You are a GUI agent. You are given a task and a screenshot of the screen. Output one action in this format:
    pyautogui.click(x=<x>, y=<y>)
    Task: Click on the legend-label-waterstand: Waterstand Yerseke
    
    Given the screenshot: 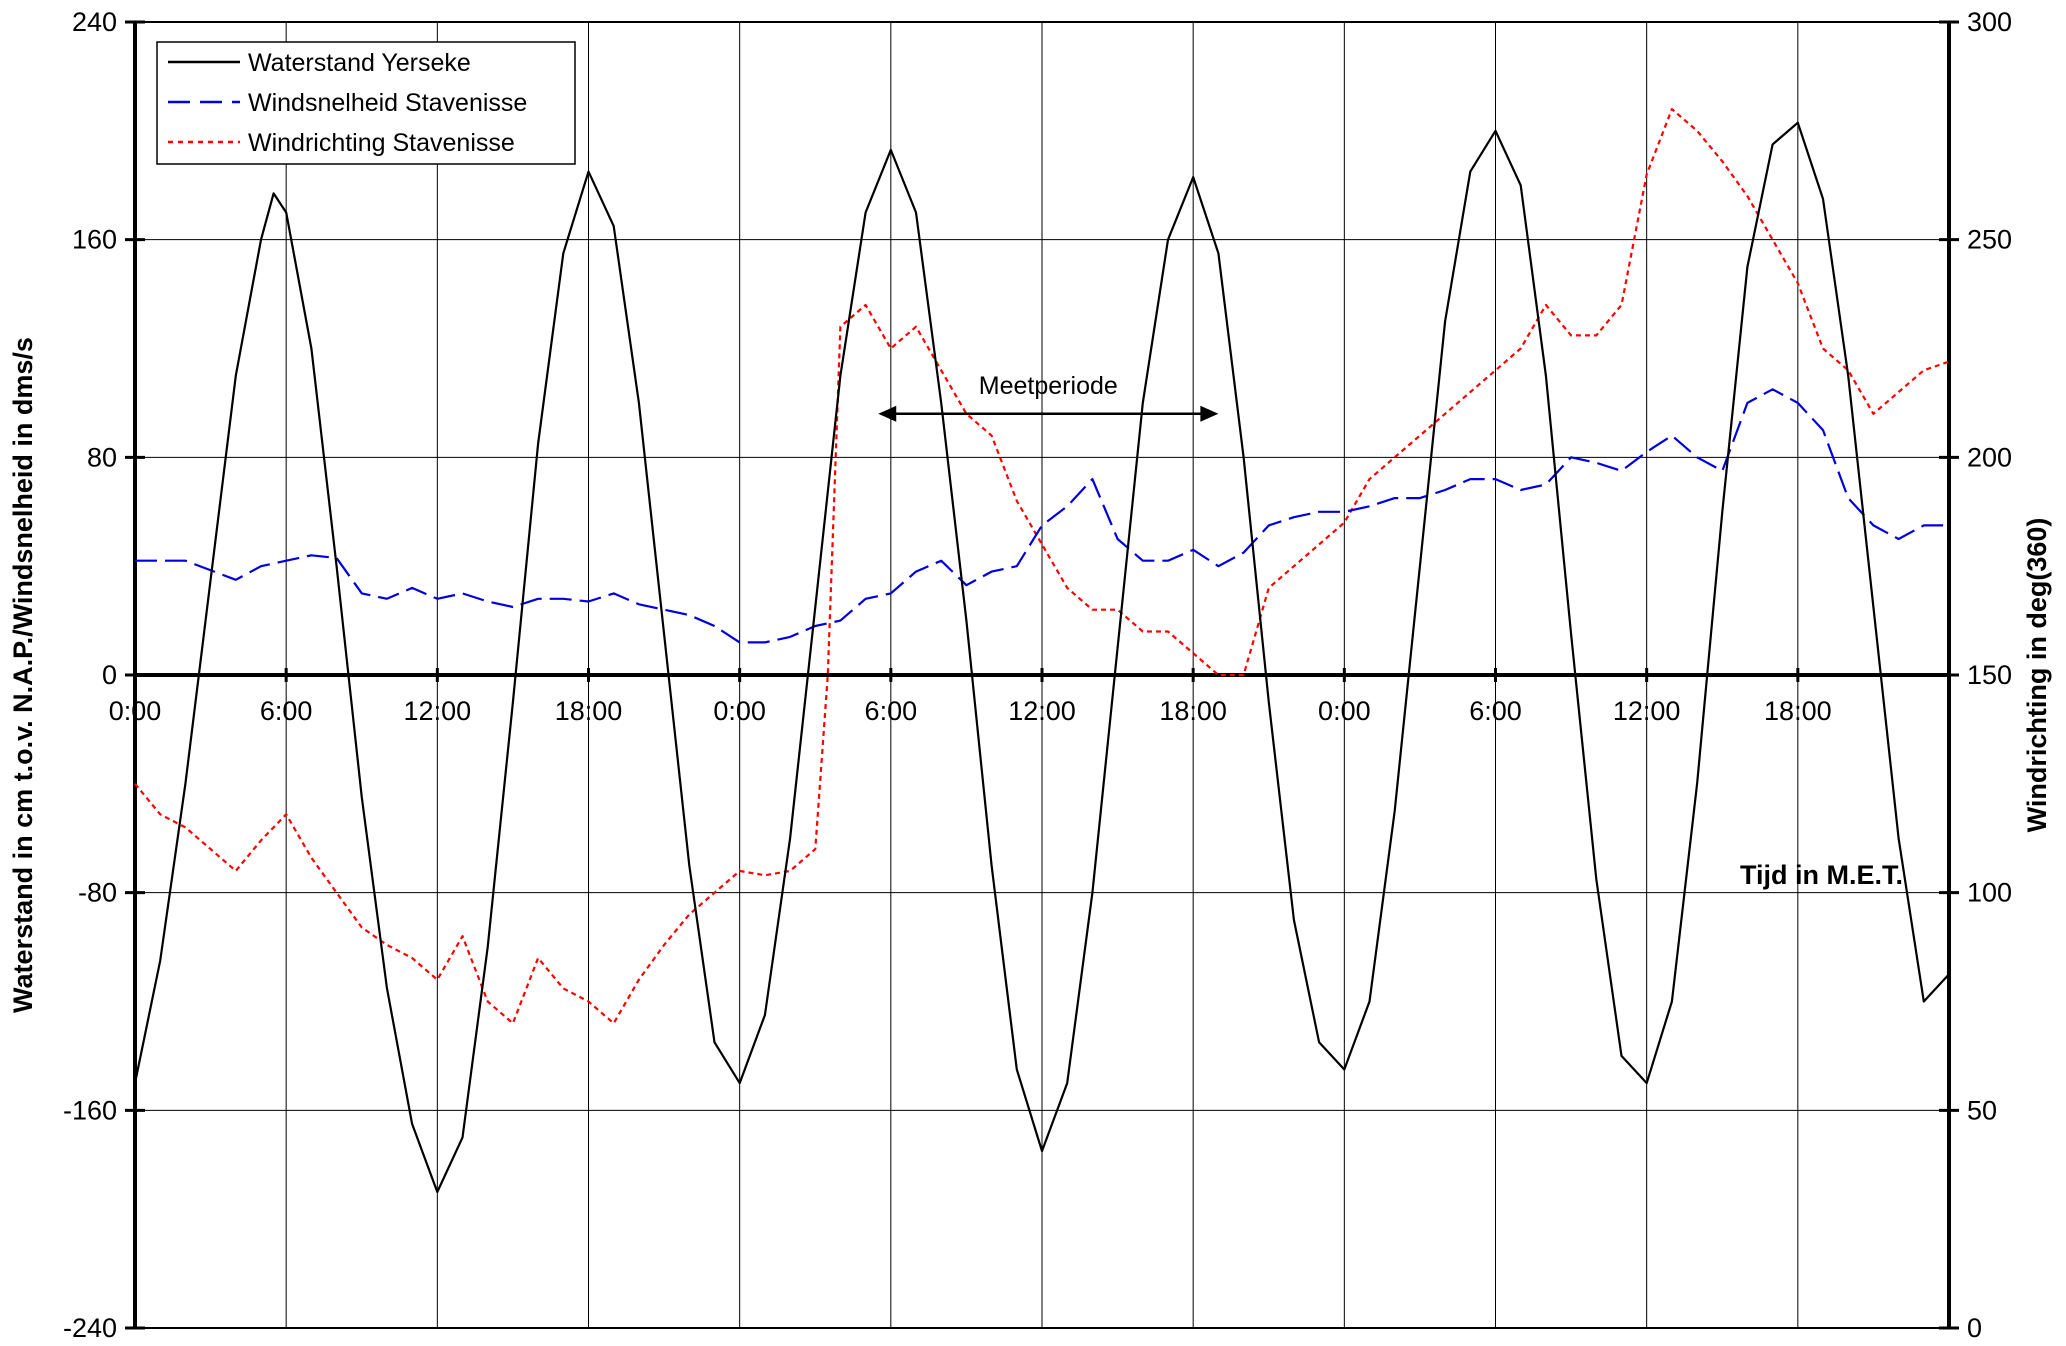 What is the action you would take?
    pyautogui.click(x=359, y=63)
    